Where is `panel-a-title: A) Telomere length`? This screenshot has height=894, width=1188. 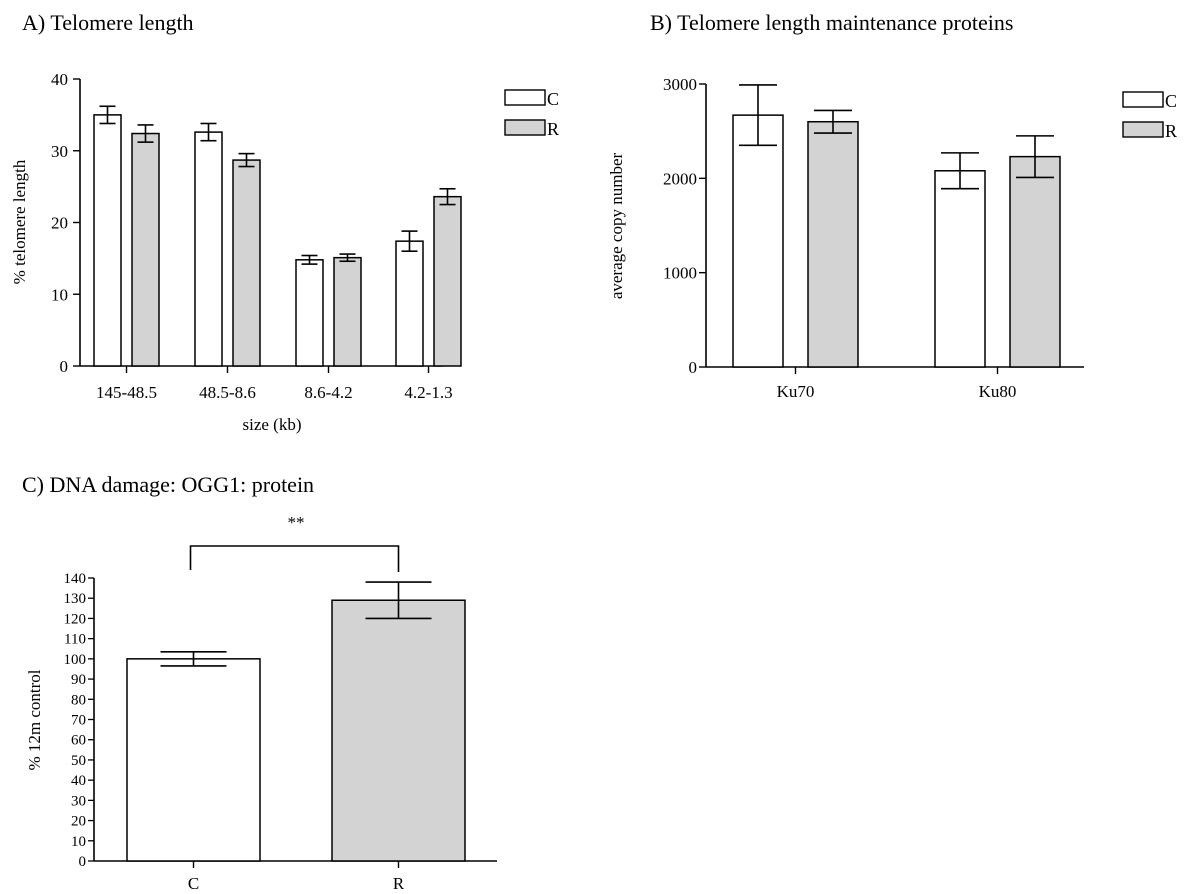 panel-a-title: A) Telomere length is located at coordinates (108, 22).